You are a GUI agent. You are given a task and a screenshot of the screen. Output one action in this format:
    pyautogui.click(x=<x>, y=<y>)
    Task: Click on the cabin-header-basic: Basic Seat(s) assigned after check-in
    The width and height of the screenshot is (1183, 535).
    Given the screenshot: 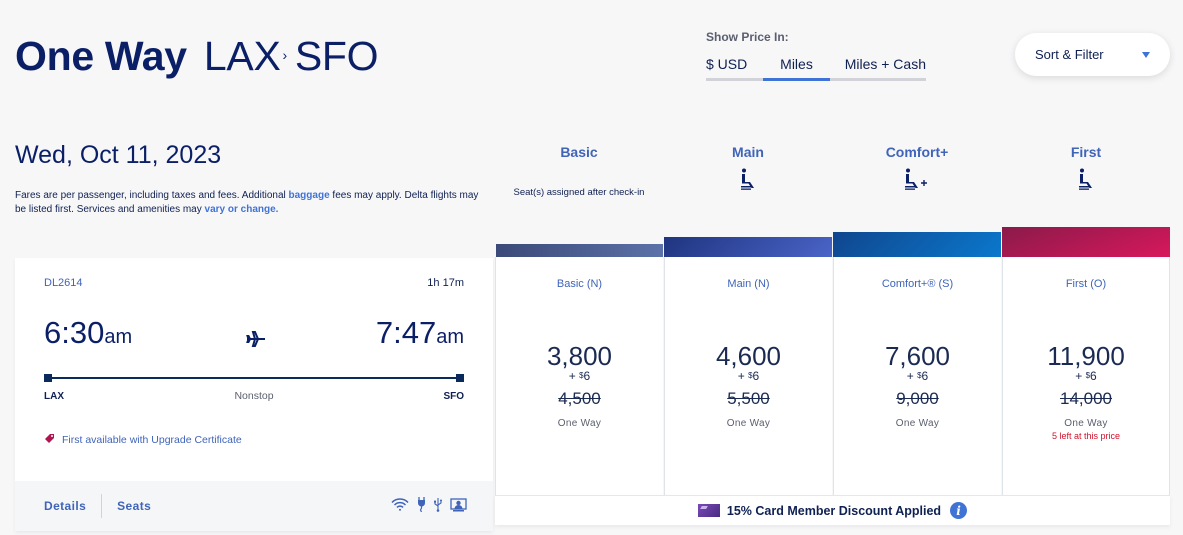 What is the action you would take?
    pyautogui.click(x=579, y=171)
    